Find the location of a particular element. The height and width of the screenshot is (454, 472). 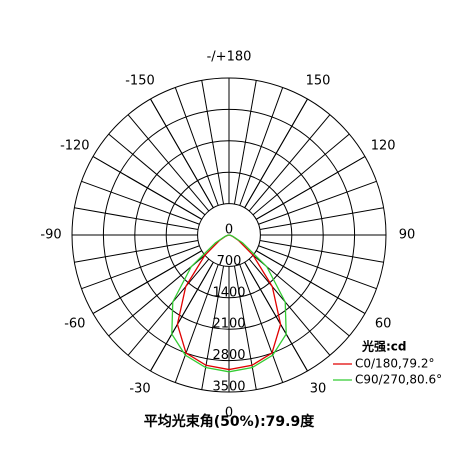

r-tick-label: 2800 is located at coordinates (228, 355).